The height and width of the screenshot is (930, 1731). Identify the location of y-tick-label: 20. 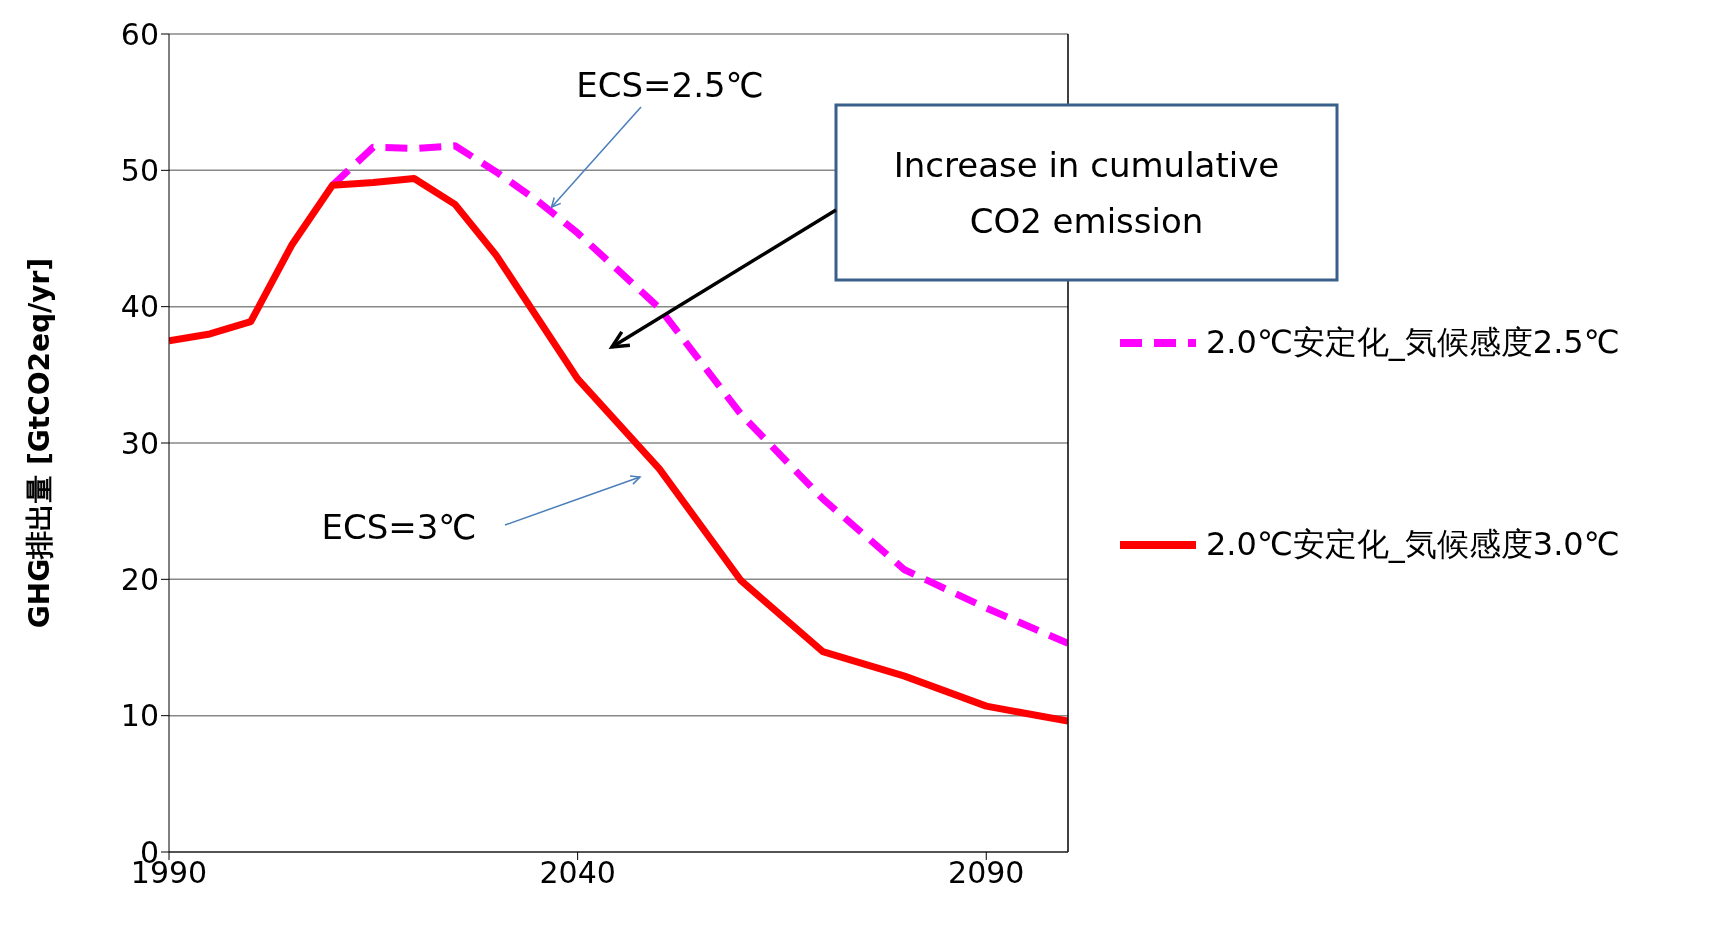
(139, 579).